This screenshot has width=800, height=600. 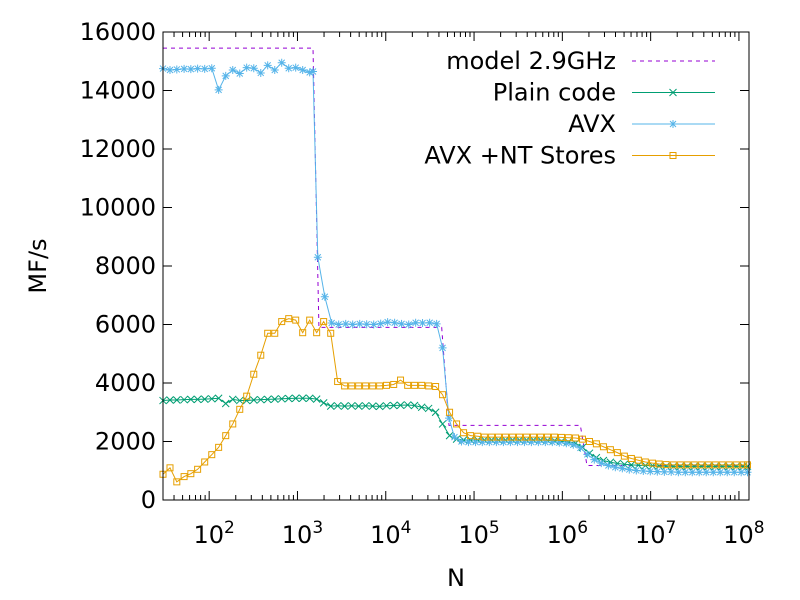 I want to click on legend-label: model 2.9GHz, so click(x=531, y=61).